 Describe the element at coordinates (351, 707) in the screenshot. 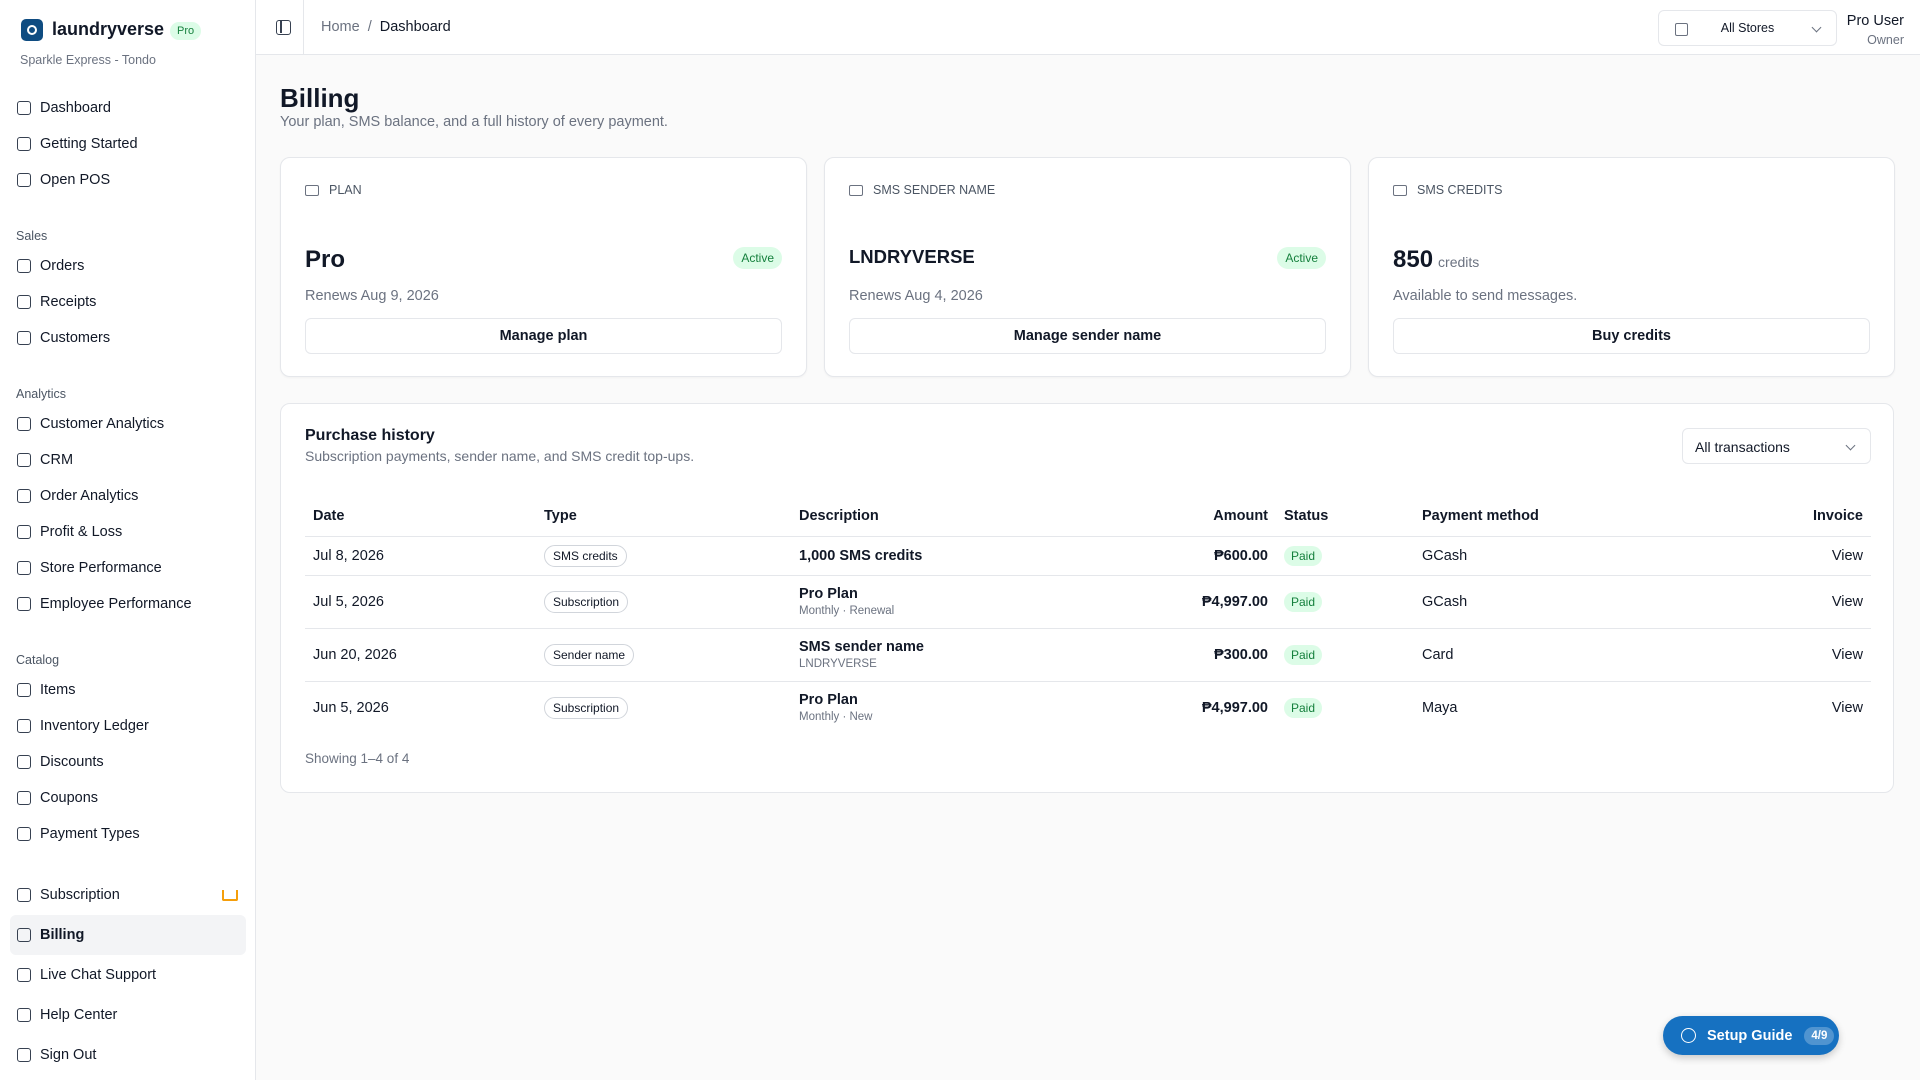

I see `date-cell: Jun 5, 2026` at that location.